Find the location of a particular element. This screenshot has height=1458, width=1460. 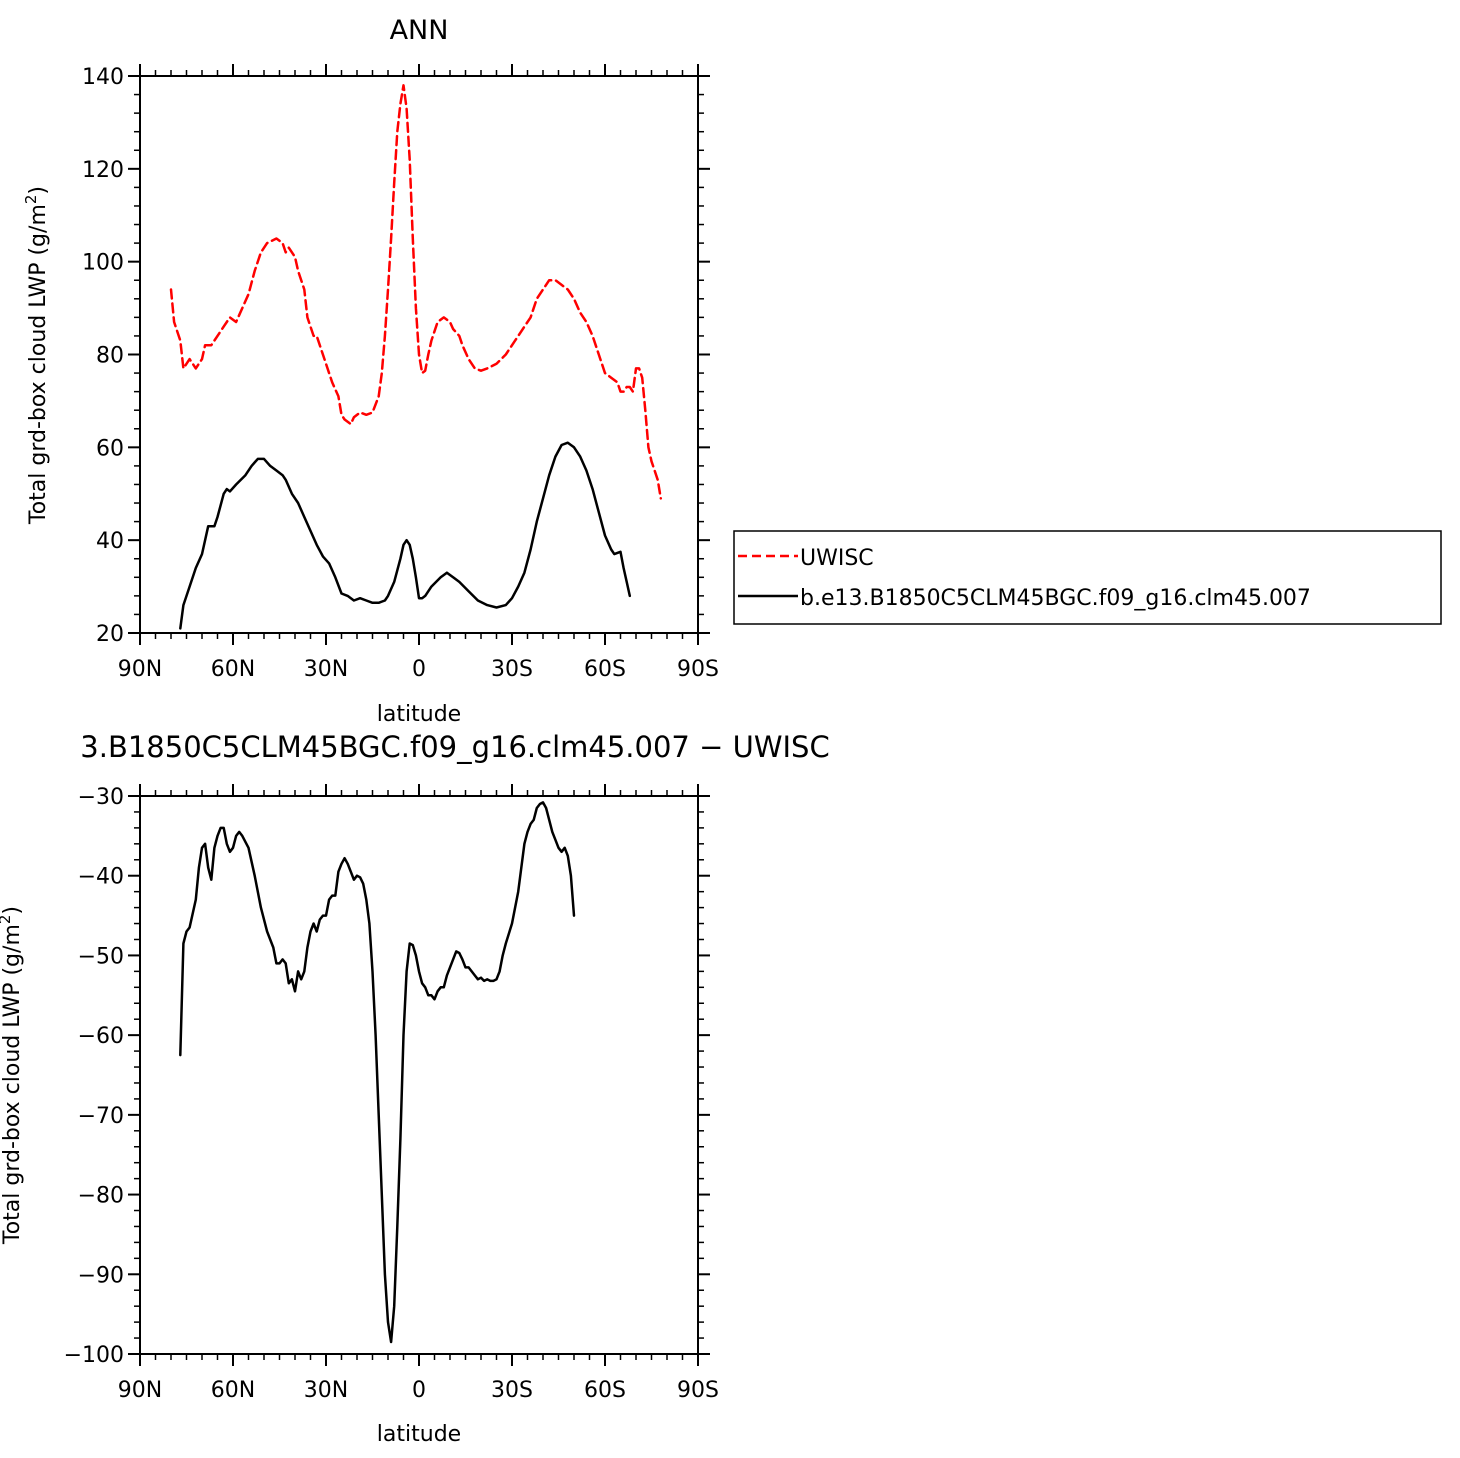

bottom-chart-plot-frame is located at coordinates (419, 1075).